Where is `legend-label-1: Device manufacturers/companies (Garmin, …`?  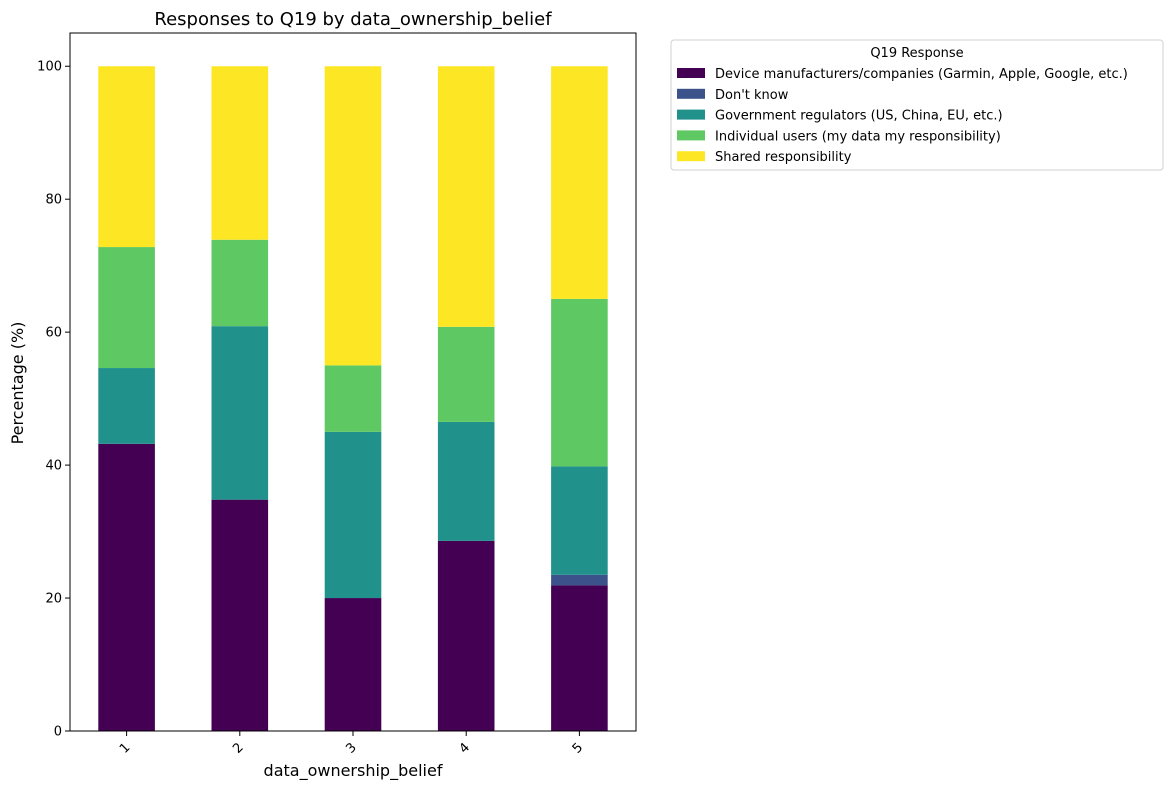
legend-label-1: Device manufacturers/companies (Garmin, … is located at coordinates (921, 74).